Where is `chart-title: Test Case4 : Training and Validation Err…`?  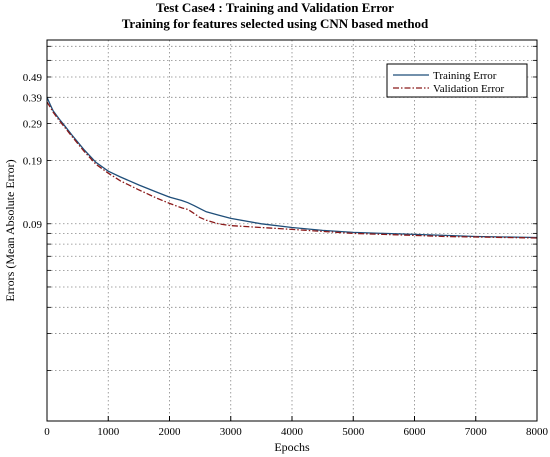 chart-title: Test Case4 : Training and Validation Err… is located at coordinates (275, 7).